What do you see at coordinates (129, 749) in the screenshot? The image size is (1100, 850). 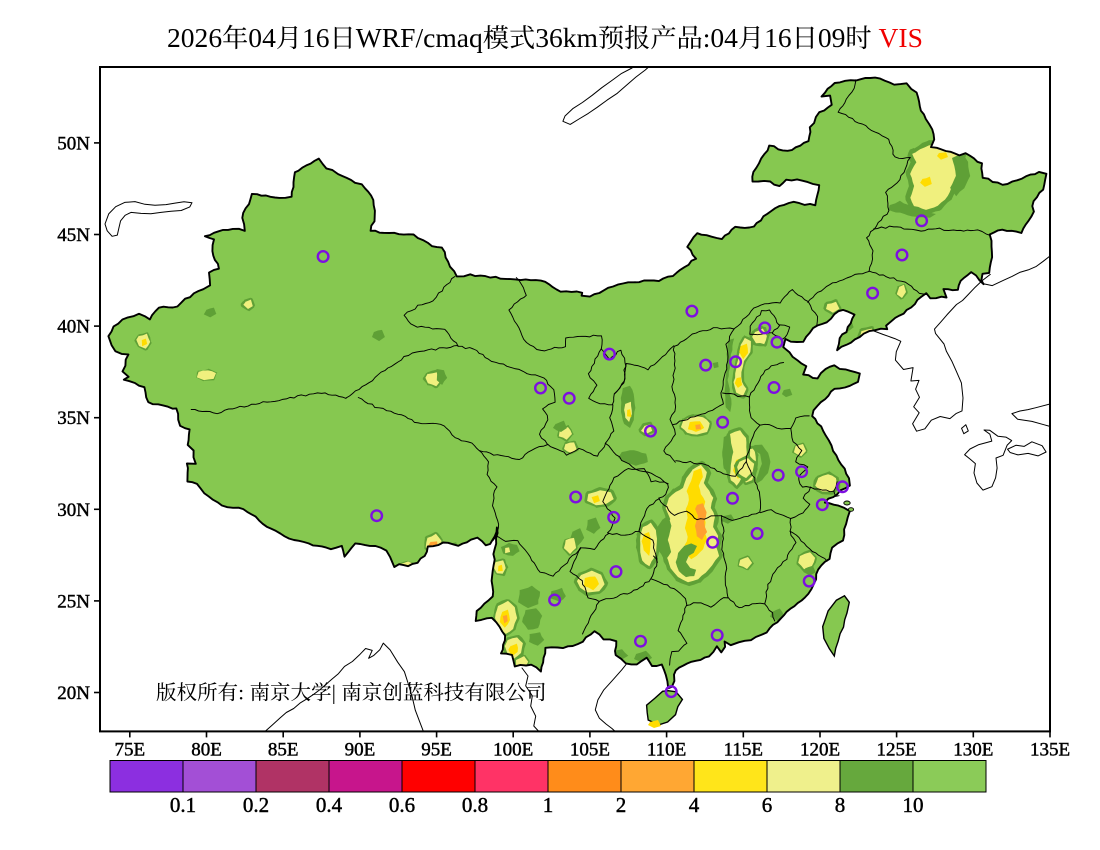 I see `svg-text: 75E` at bounding box center [129, 749].